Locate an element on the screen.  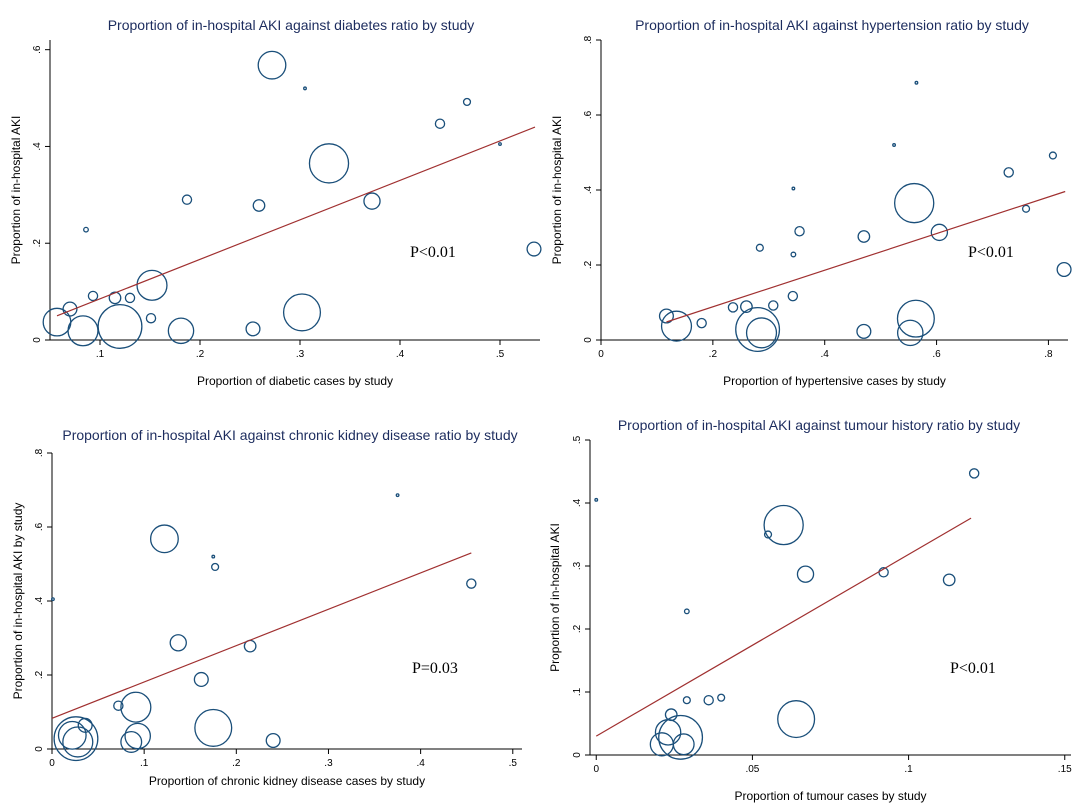
x-tick-label: 0 is located at coordinates (601, 354).